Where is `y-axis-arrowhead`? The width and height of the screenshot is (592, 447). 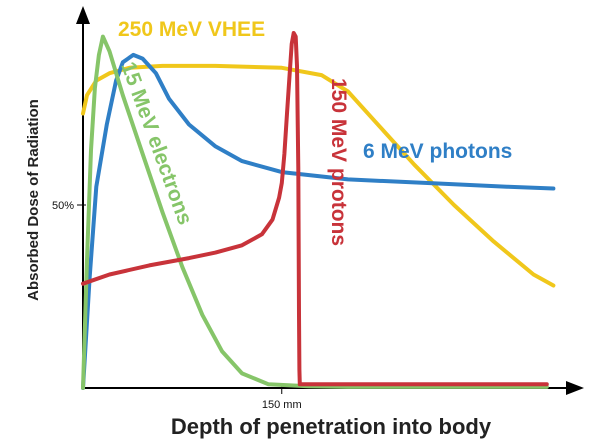
y-axis-arrowhead is located at coordinates (83, 15).